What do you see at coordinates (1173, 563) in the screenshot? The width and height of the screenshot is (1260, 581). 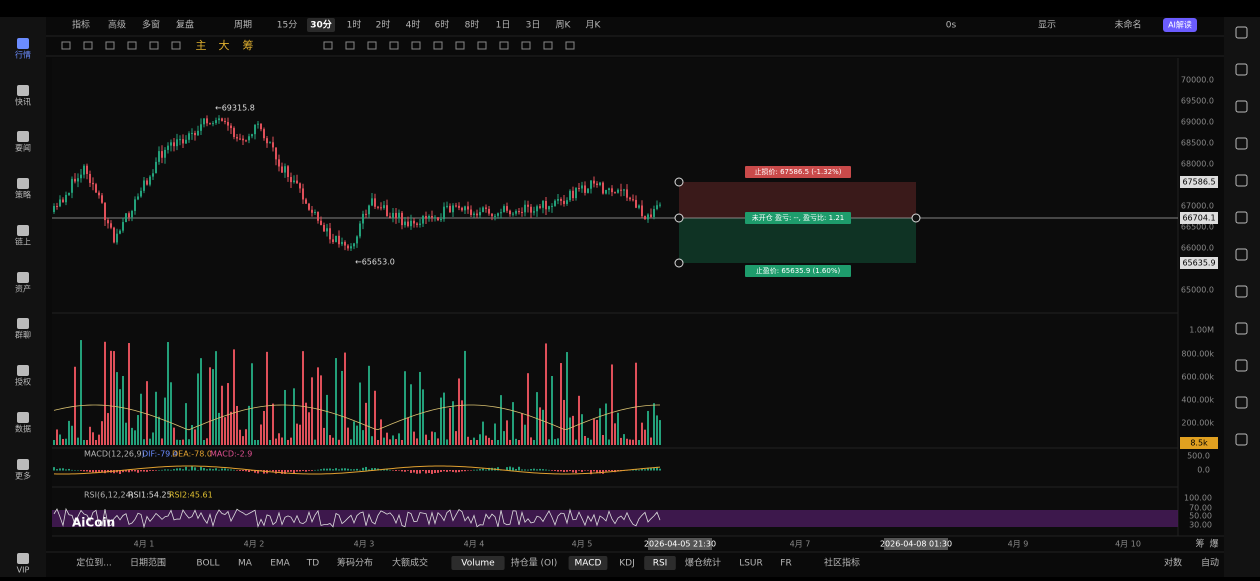 I see `bottom-option: 对数` at bounding box center [1173, 563].